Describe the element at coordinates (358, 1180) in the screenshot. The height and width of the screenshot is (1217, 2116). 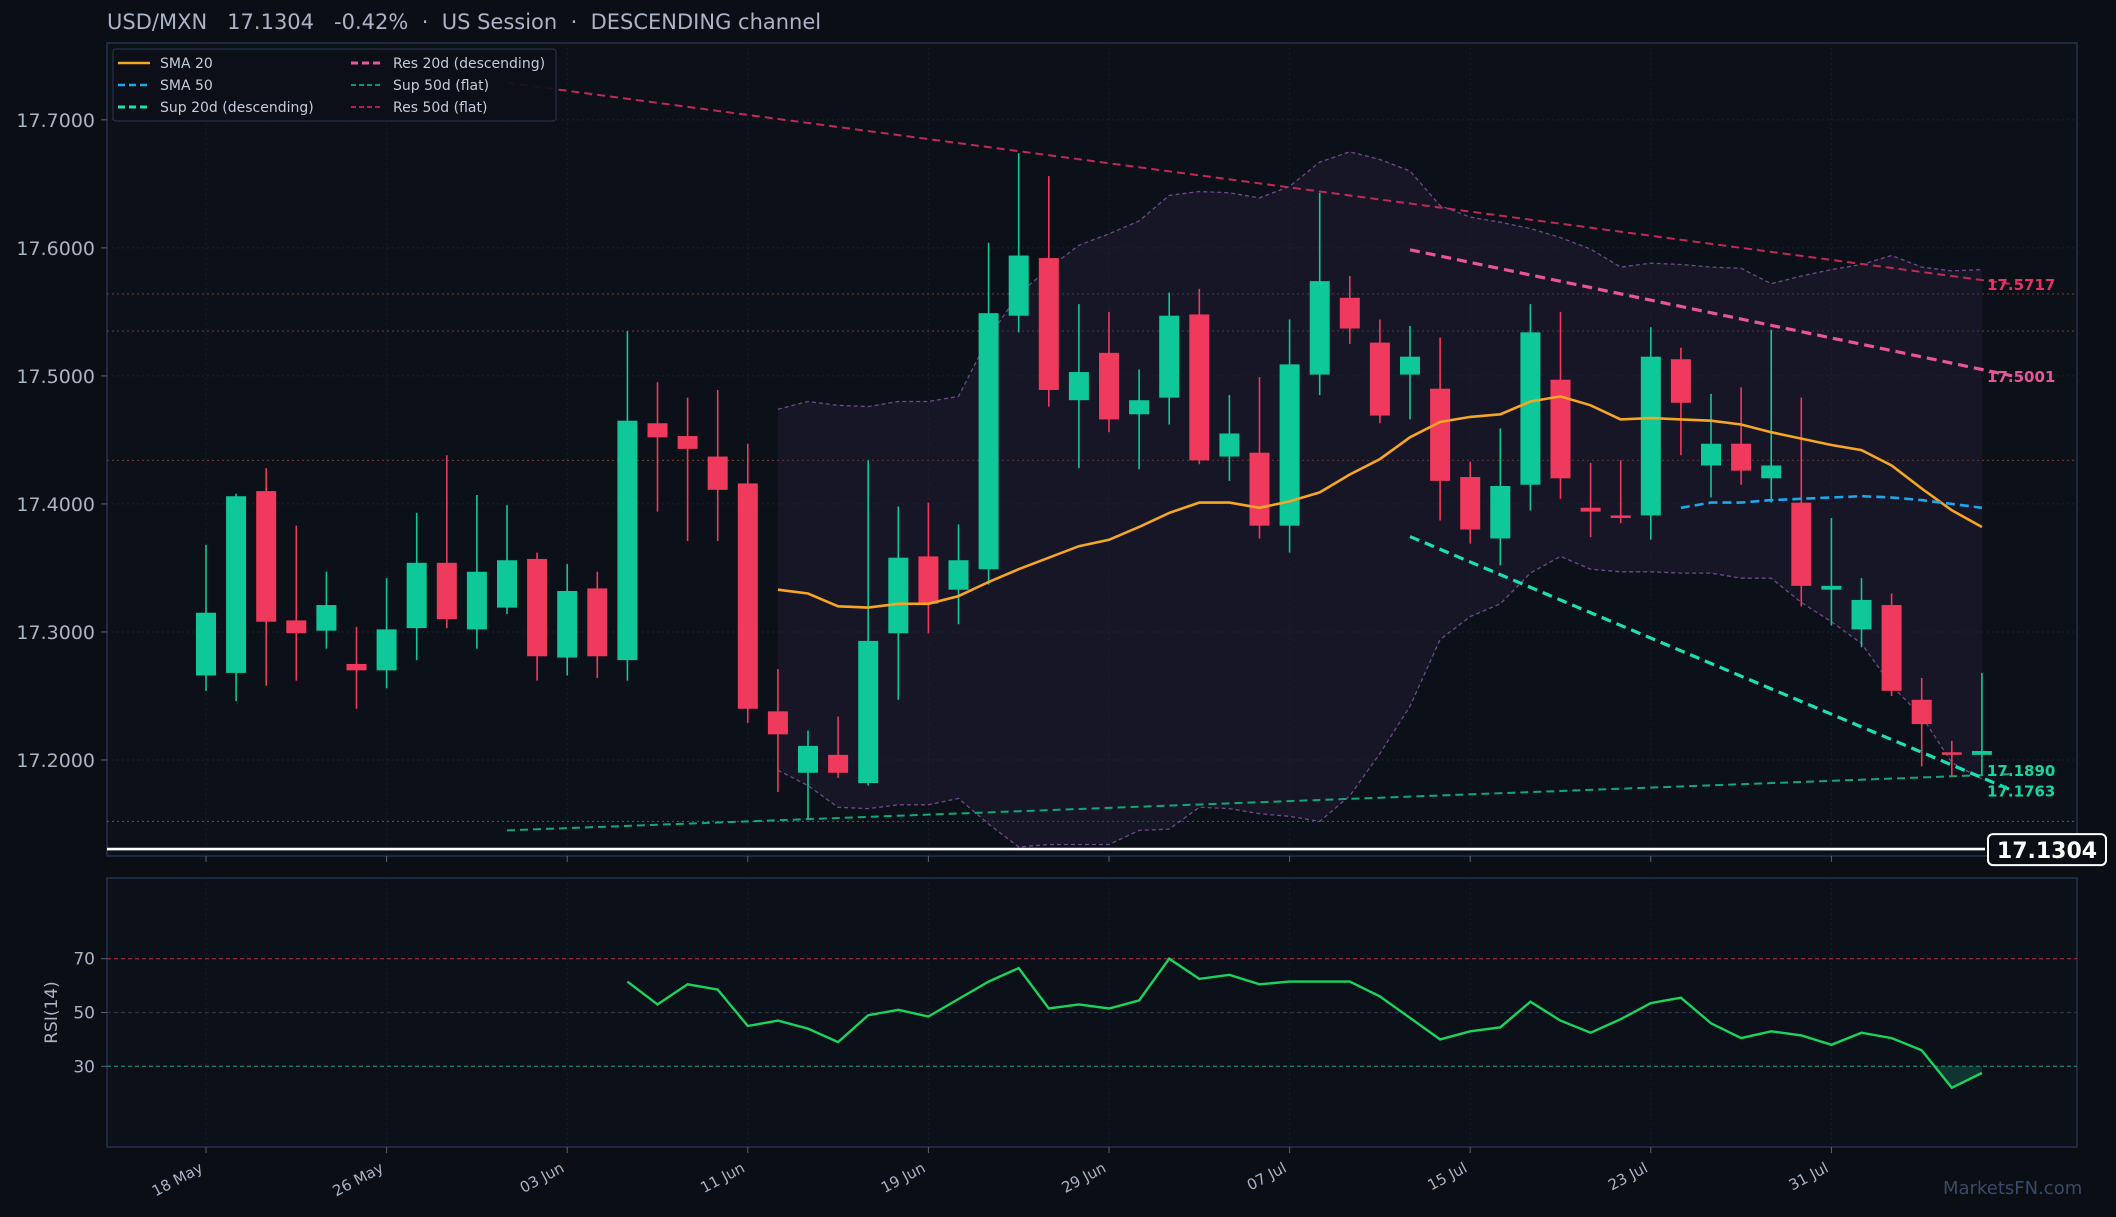
I see `x-tick-label: 26 May` at that location.